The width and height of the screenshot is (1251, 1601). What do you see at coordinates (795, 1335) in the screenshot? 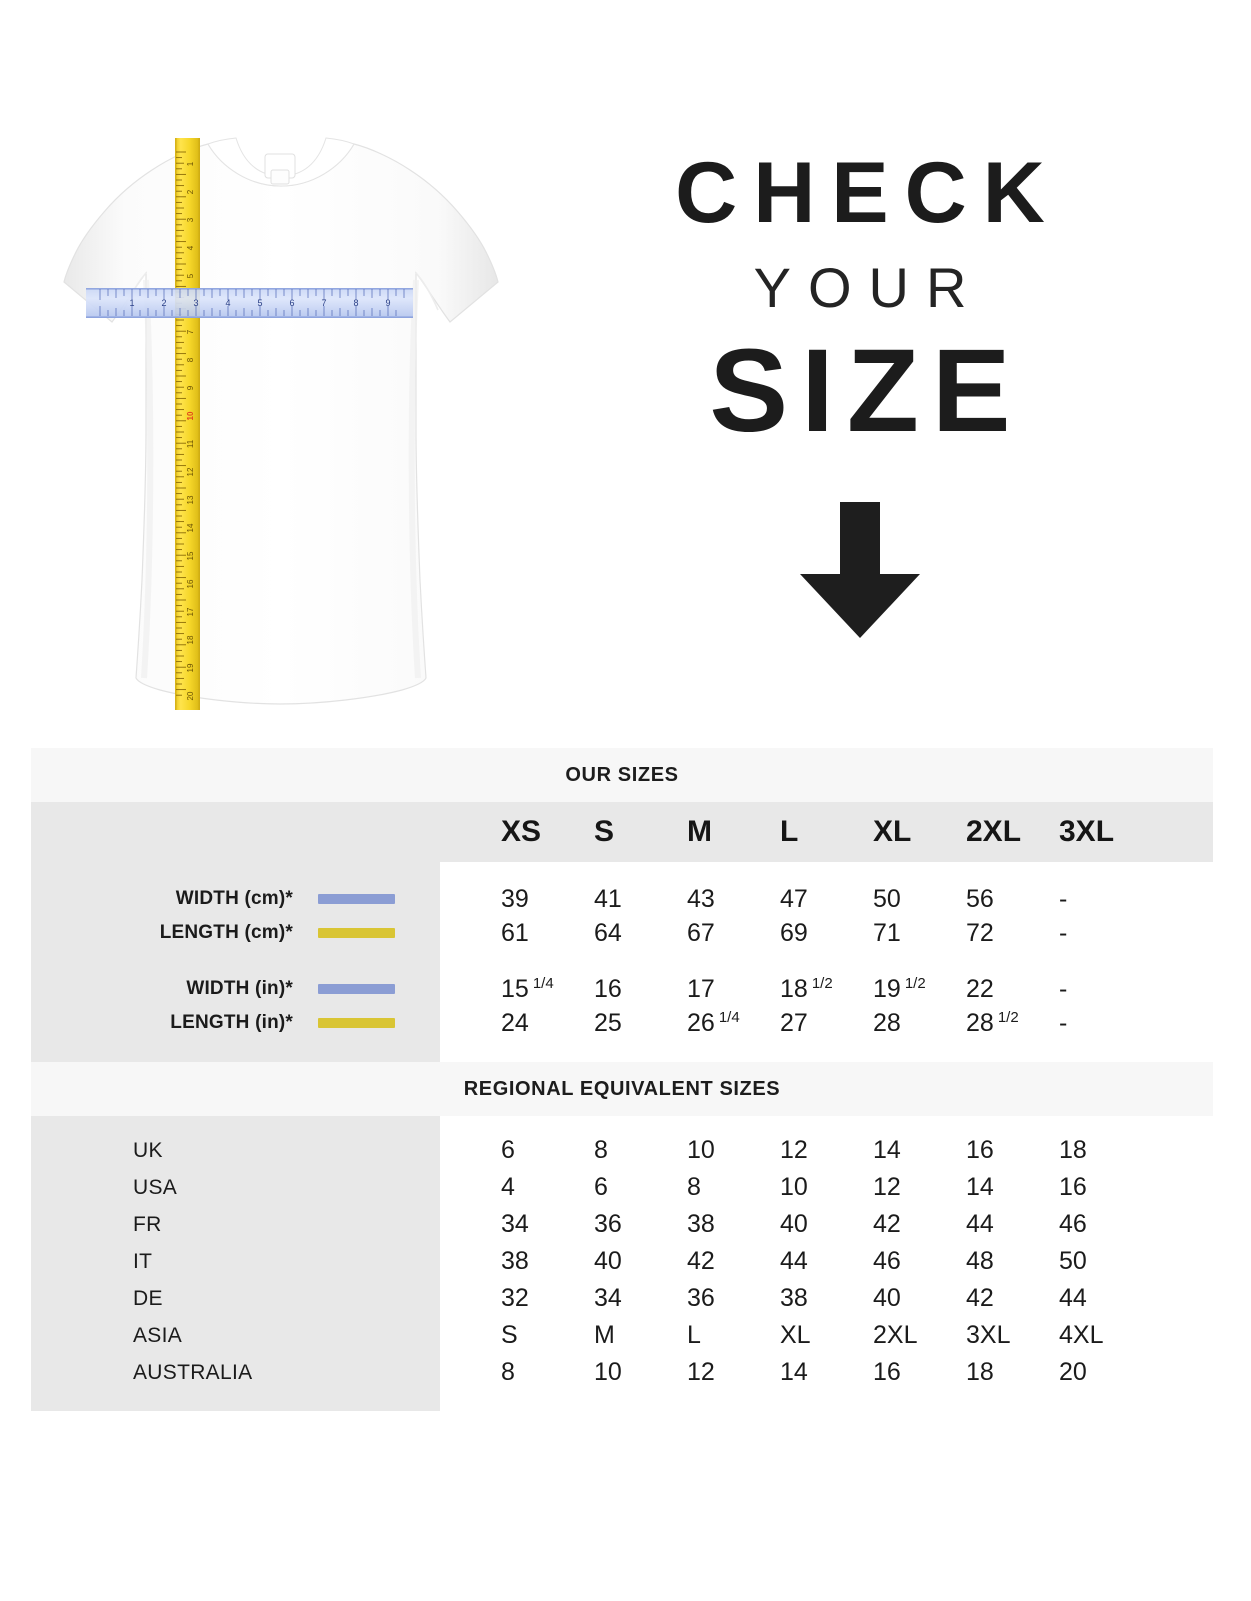
I see `cell-asia-l: XL` at bounding box center [795, 1335].